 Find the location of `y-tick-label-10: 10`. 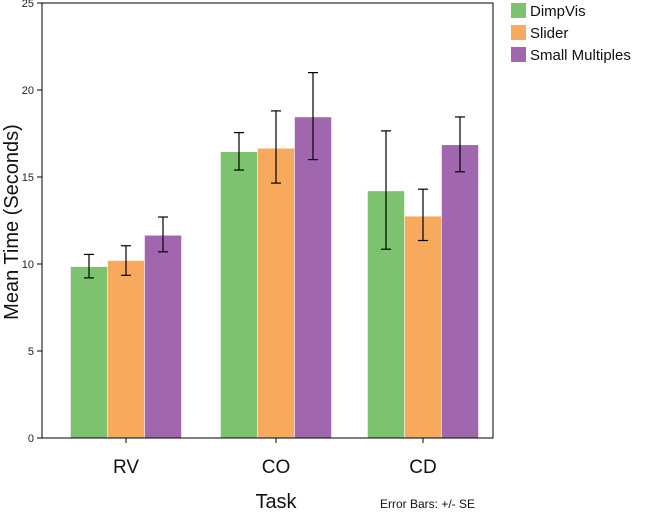

y-tick-label-10: 10 is located at coordinates (28, 265).